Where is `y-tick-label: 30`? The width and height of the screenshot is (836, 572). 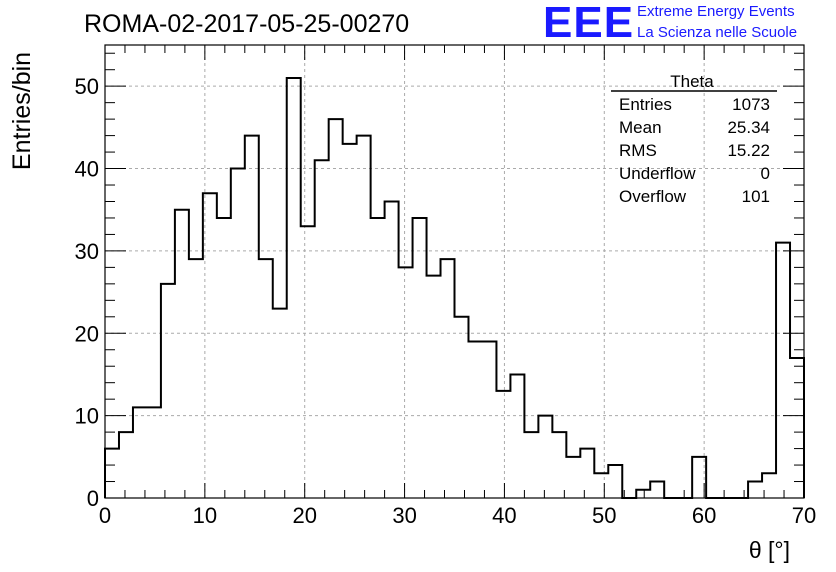 y-tick-label: 30 is located at coordinates (87, 251).